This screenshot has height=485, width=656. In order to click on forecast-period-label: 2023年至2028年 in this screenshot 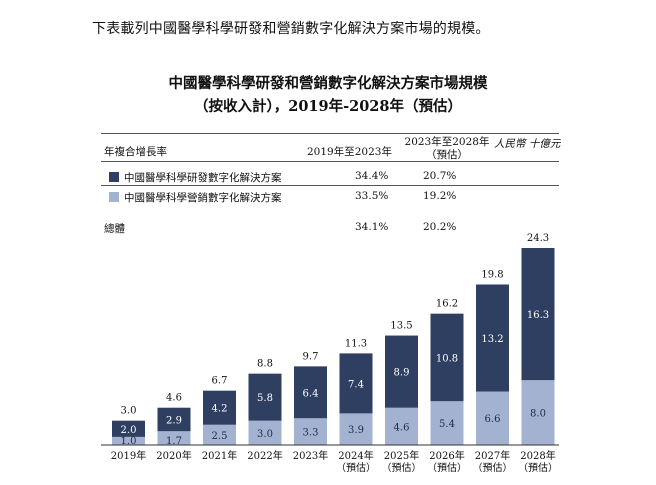, I will do `click(447, 142)`.